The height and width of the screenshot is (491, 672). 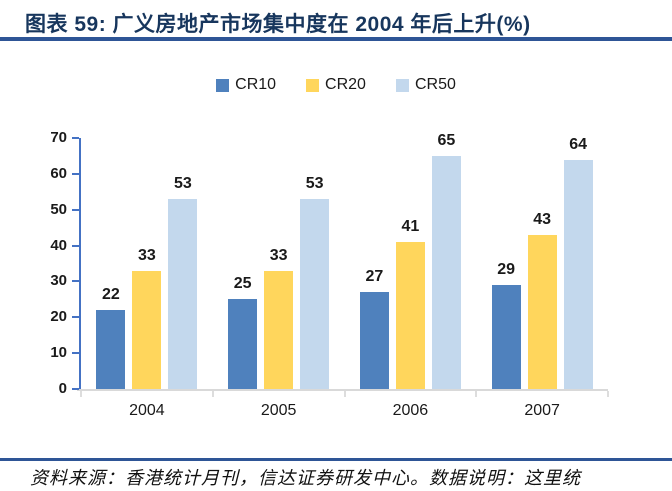 I want to click on y-axis-tick-label: 40, so click(x=58, y=245).